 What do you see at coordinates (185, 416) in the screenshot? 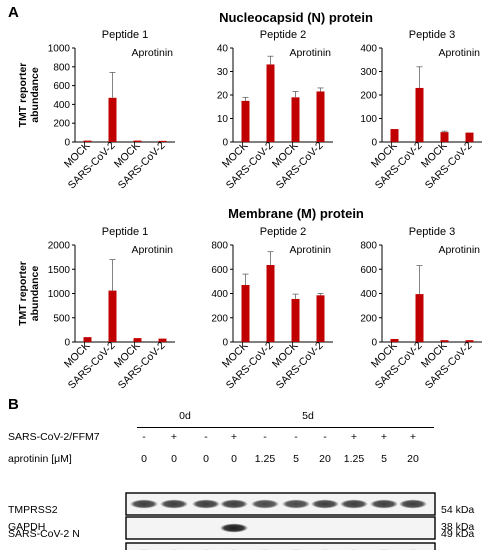
I see `time-group-0d: 0d` at bounding box center [185, 416].